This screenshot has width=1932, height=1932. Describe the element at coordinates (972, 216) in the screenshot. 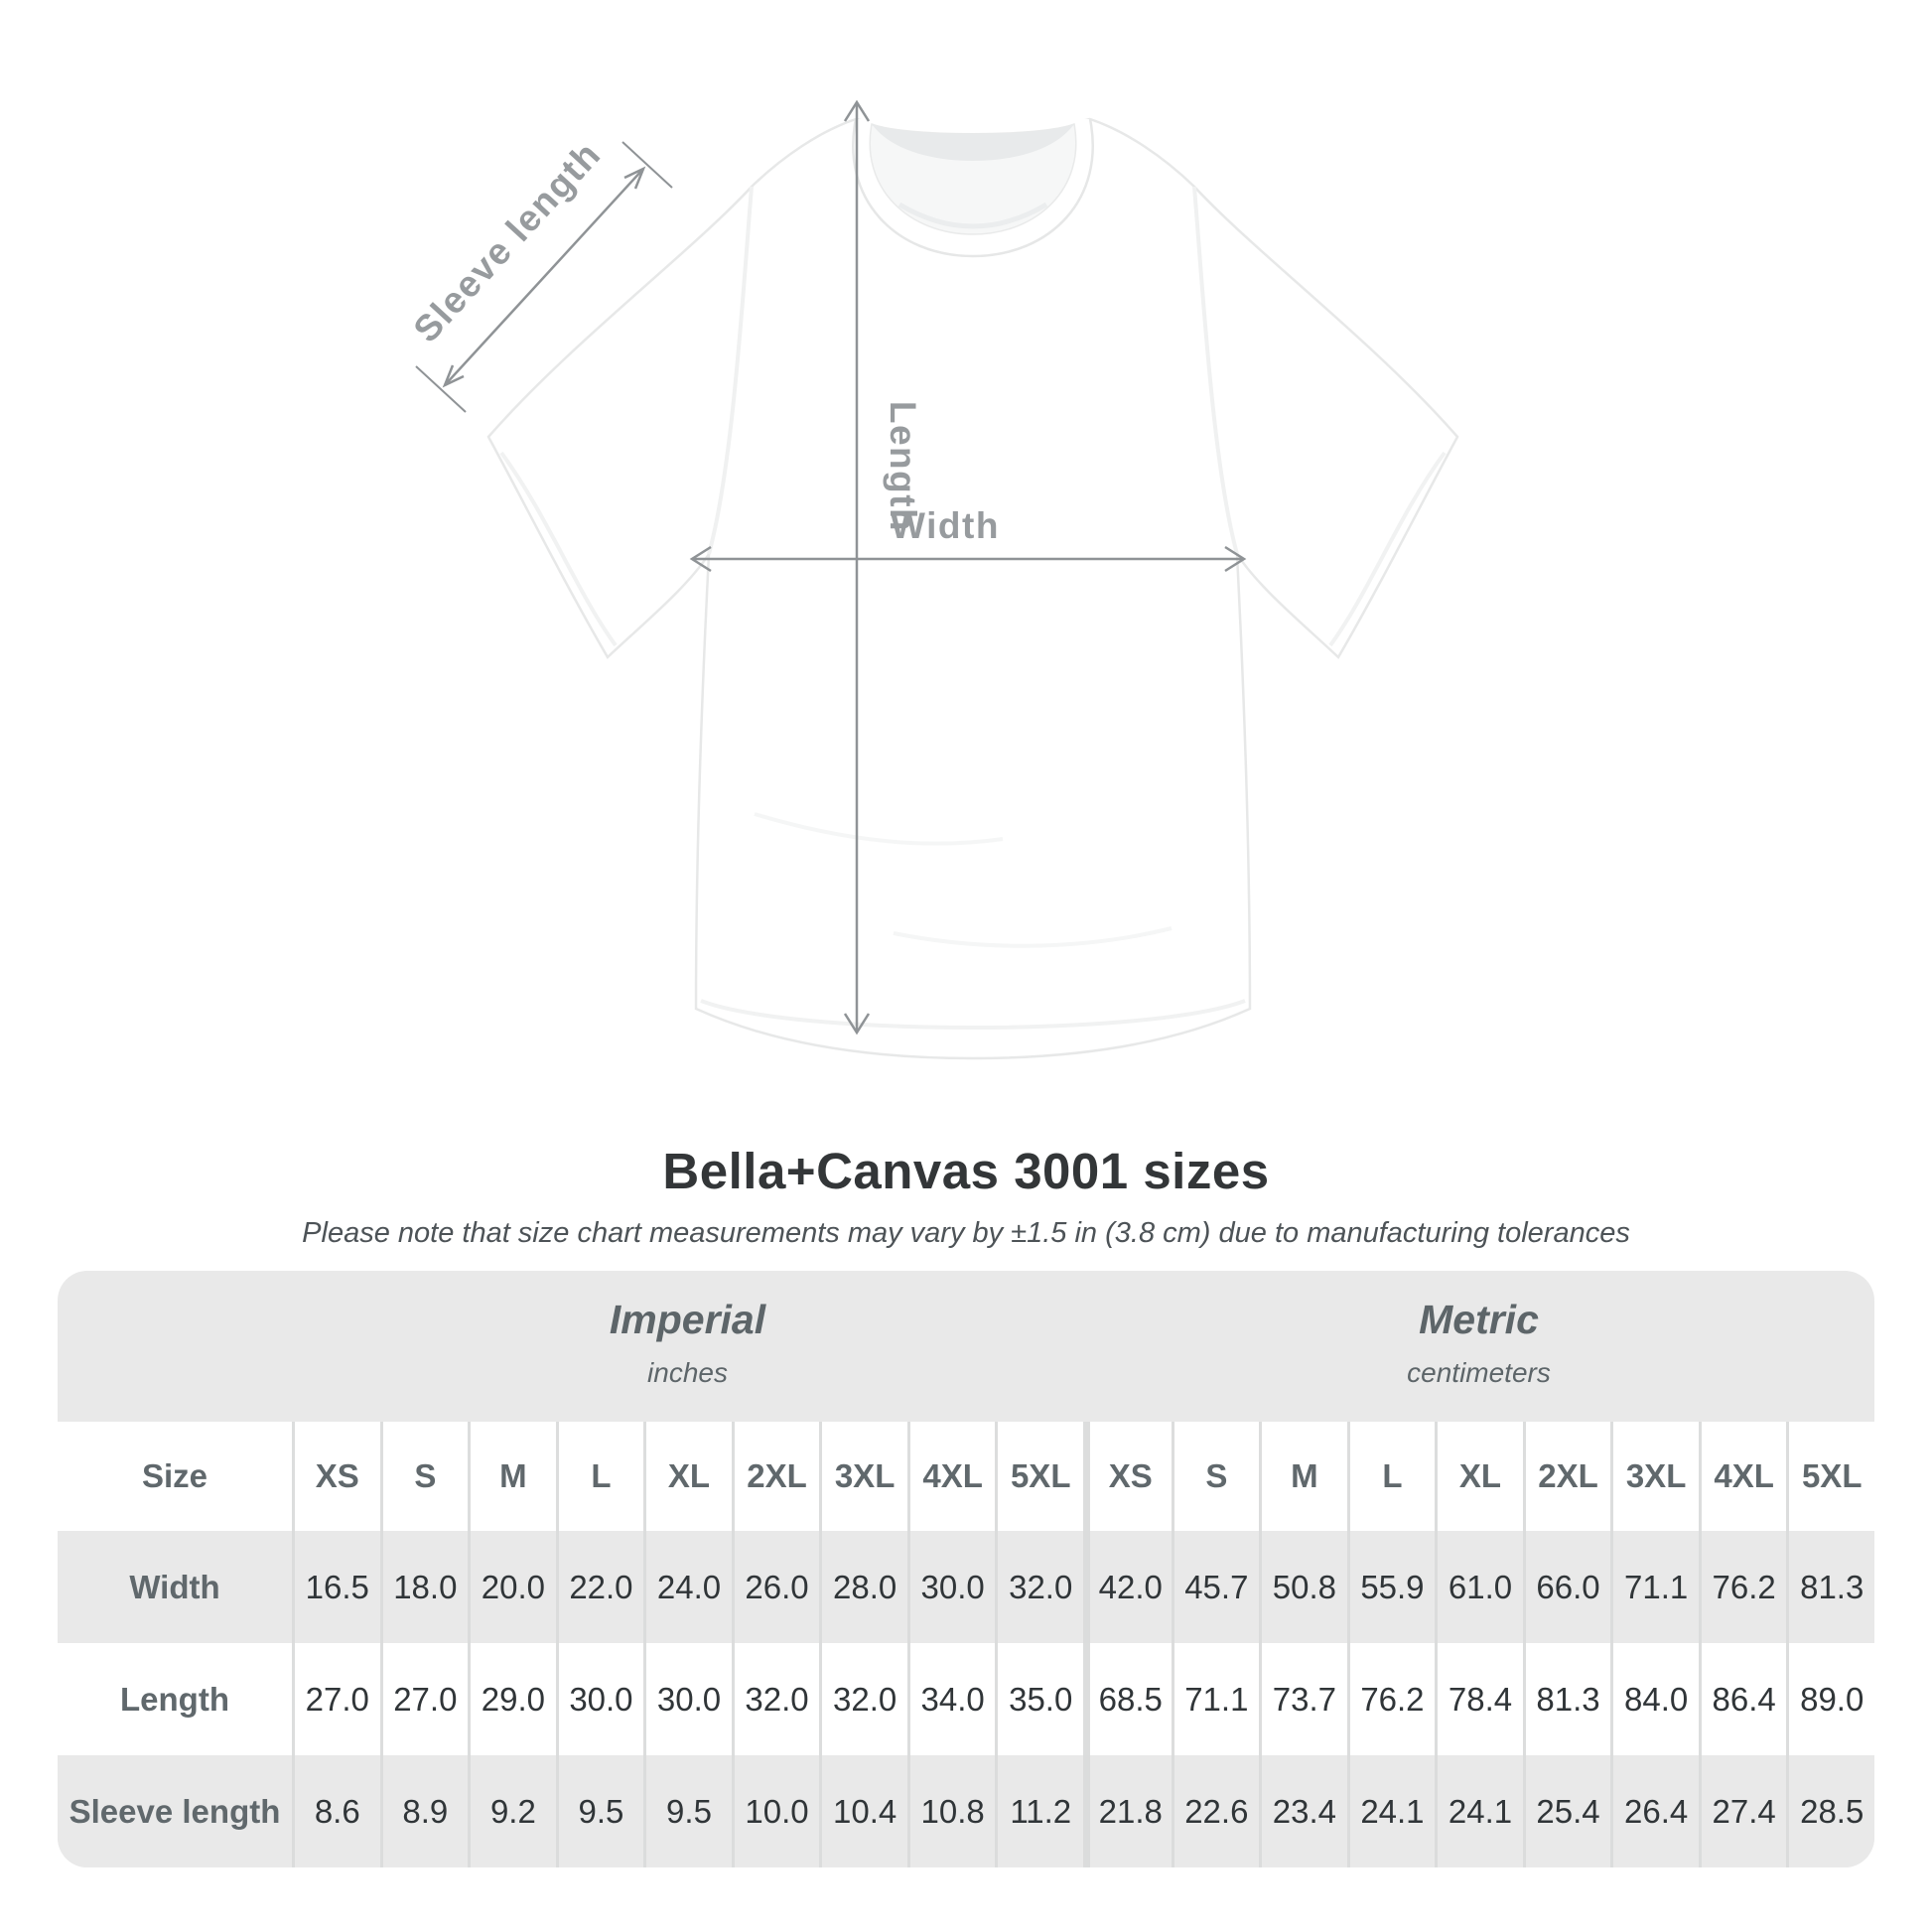

I see `back-collar-seam` at that location.